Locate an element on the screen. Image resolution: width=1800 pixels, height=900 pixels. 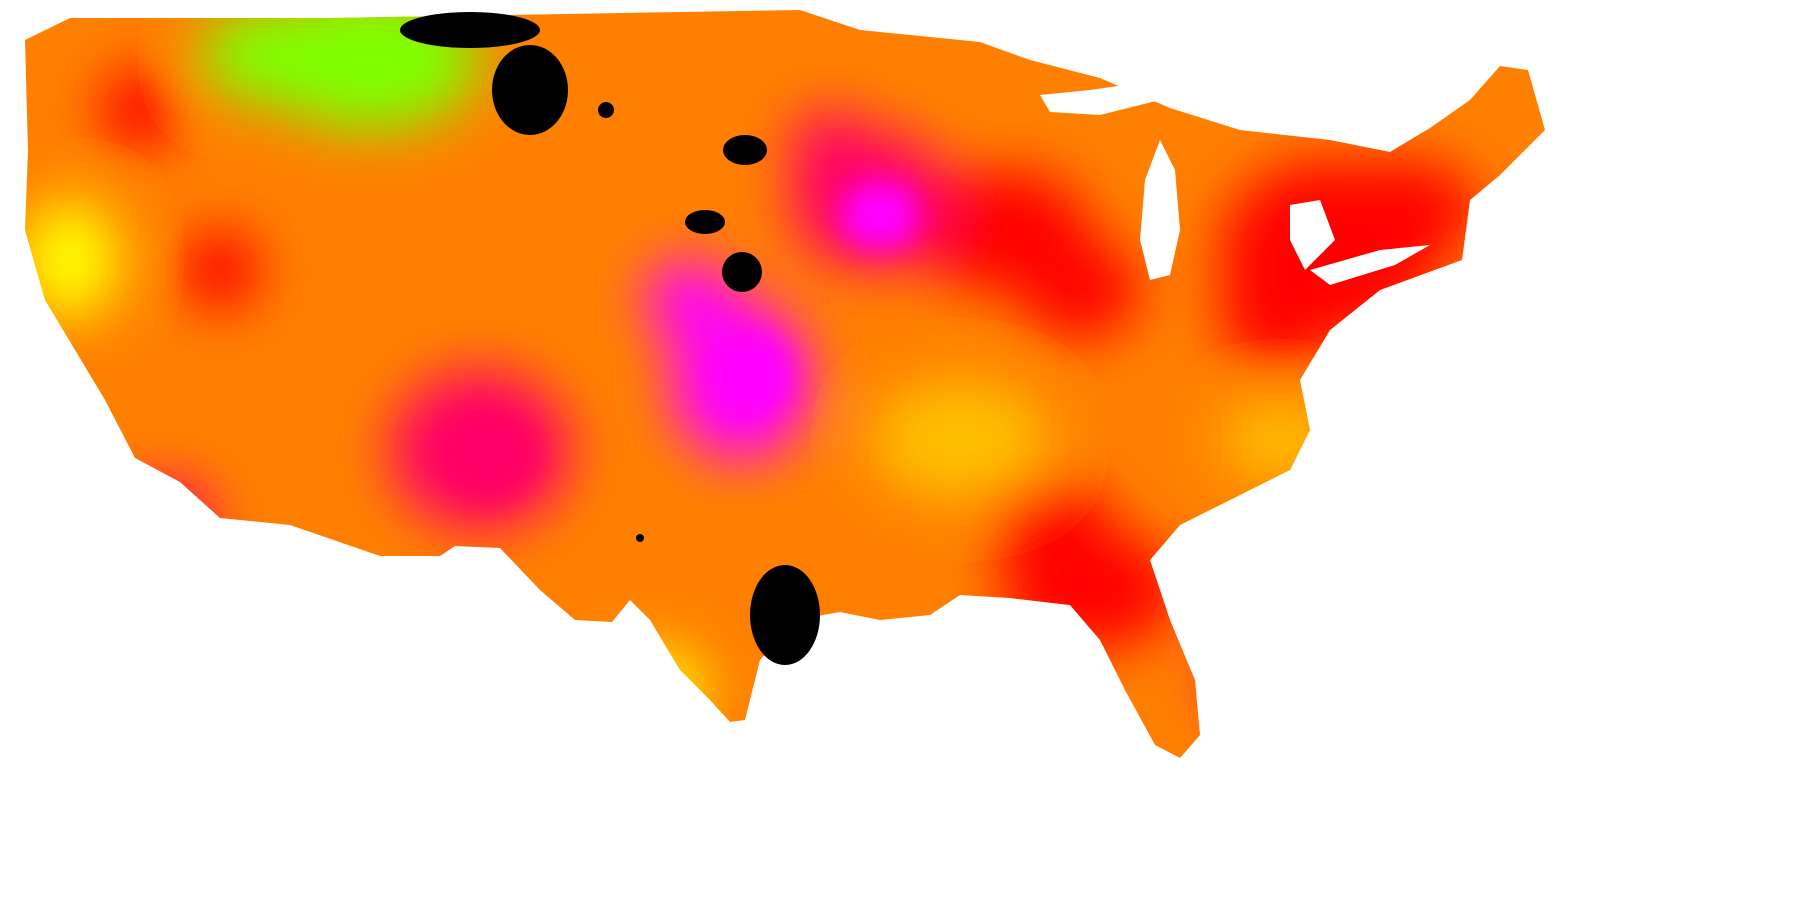
lake-huron is located at coordinates (1312, 235).